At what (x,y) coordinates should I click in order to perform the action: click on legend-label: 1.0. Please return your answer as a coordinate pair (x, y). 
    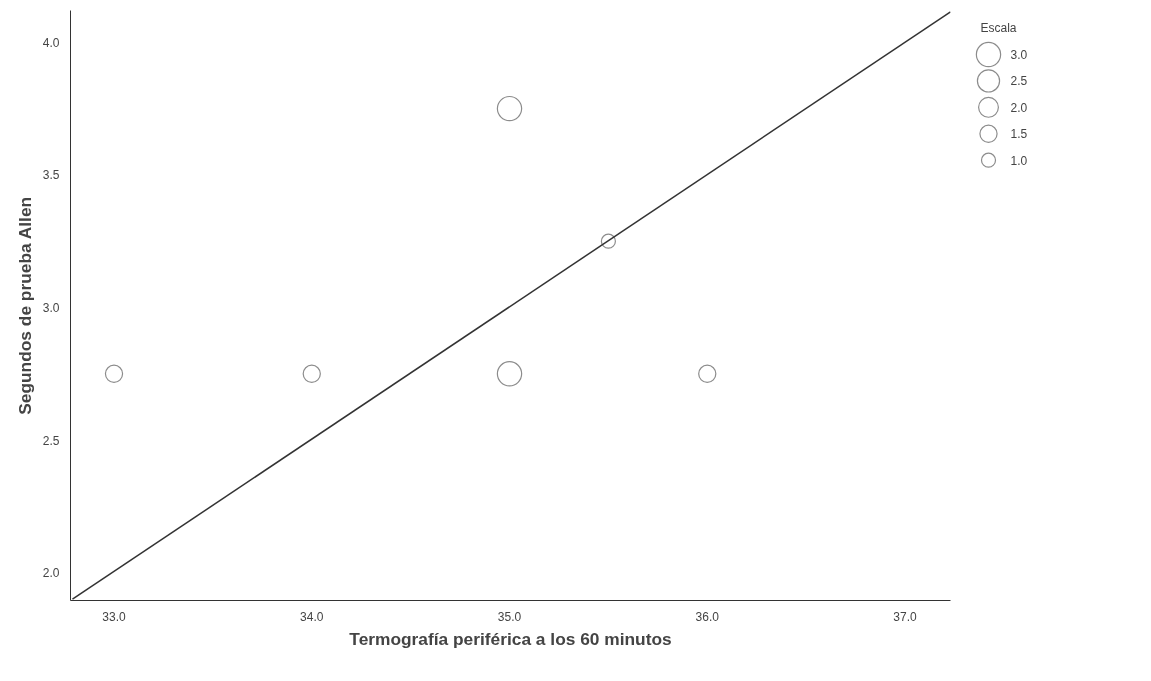
    Looking at the image, I should click on (1019, 160).